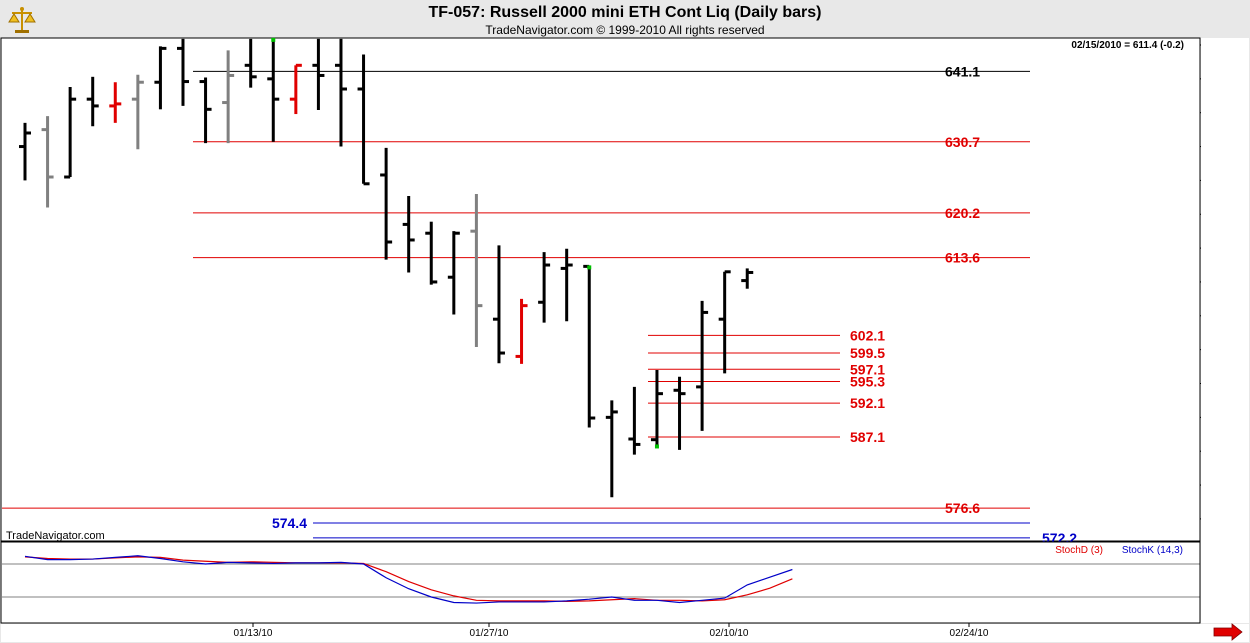 This screenshot has height=643, width=1250. What do you see at coordinates (867, 335) in the screenshot?
I see `level-label: 602.1` at bounding box center [867, 335].